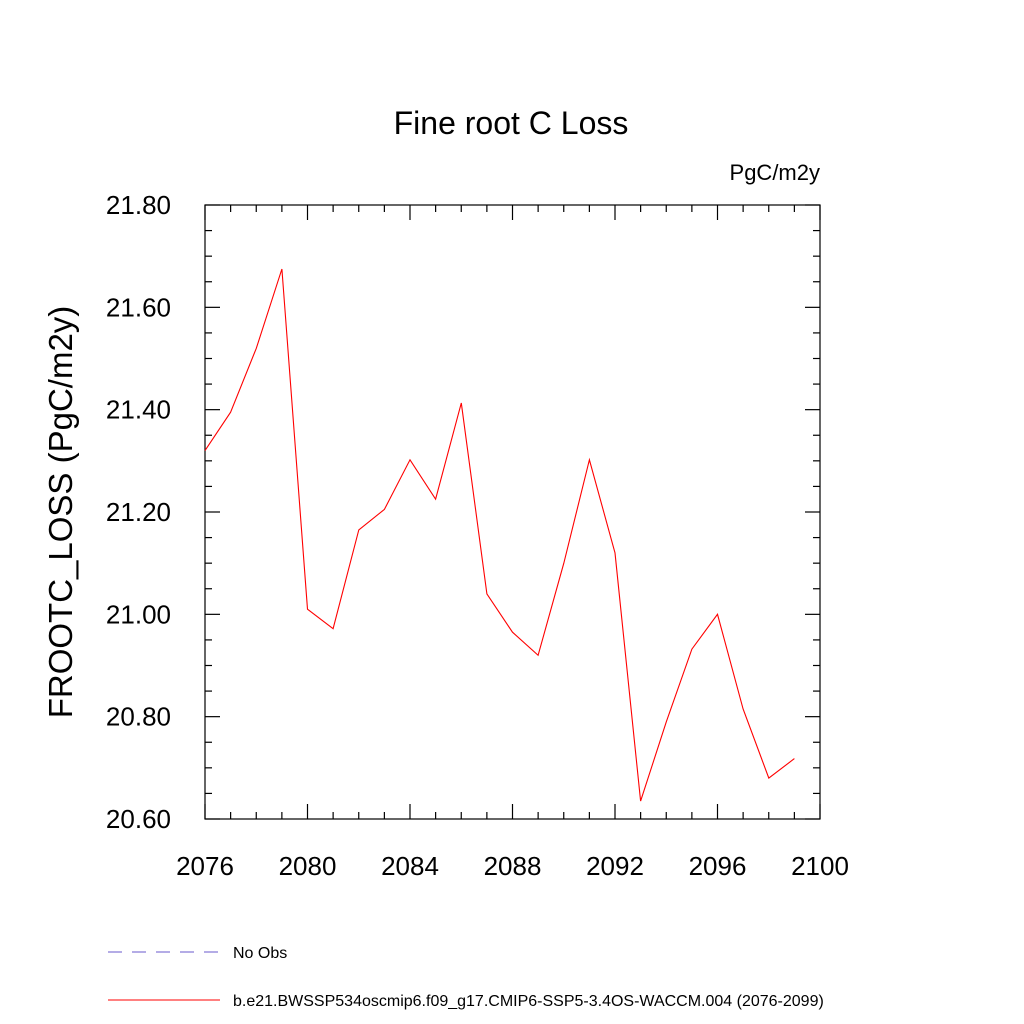 This screenshot has width=1024, height=1024. Describe the element at coordinates (820, 866) in the screenshot. I see `x-tick-label: 2100` at that location.